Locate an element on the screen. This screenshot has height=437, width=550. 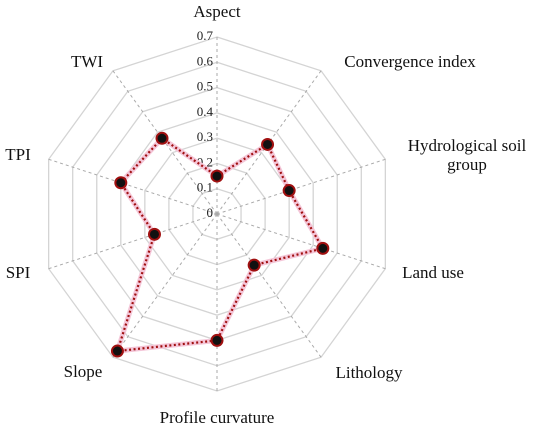
r-tick-label: 0.5 is located at coordinates (205, 86).